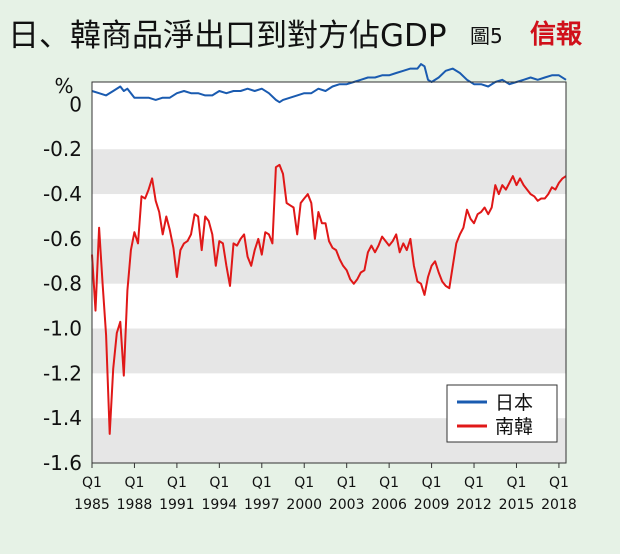 The image size is (620, 554). What do you see at coordinates (62, 239) in the screenshot?
I see `y-tick-label: -0.6` at bounding box center [62, 239].